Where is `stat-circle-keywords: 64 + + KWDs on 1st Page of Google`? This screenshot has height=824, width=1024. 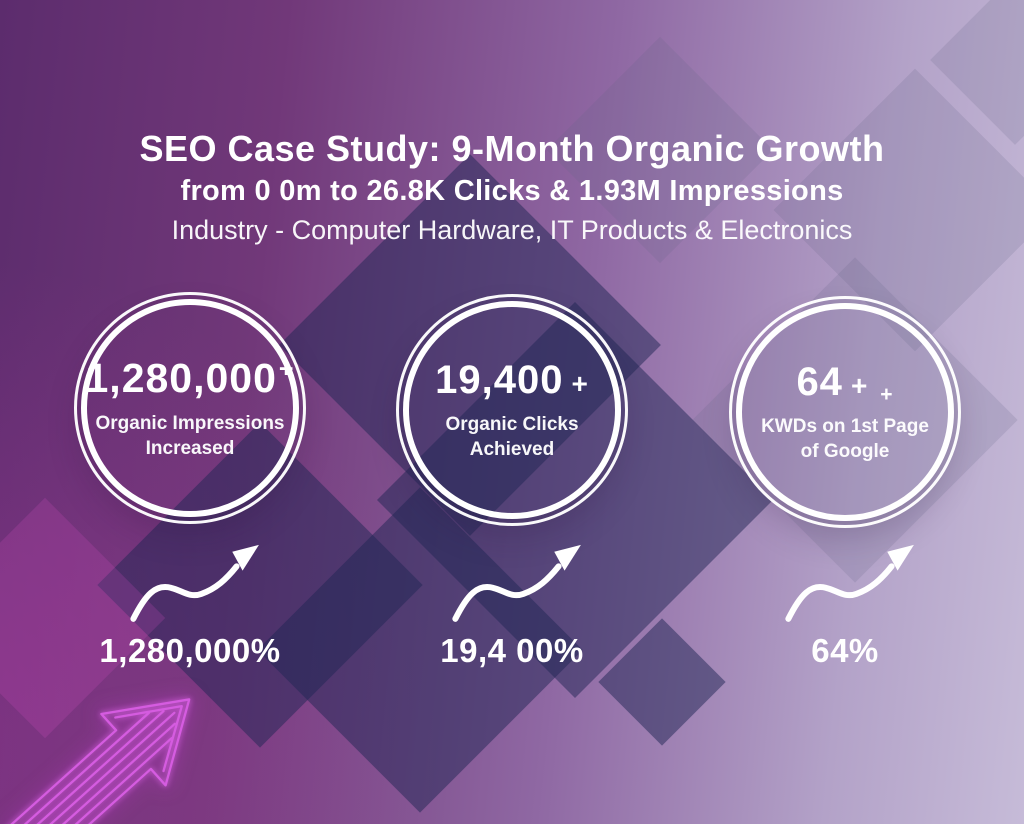
stat-circle-keywords: 64 + + KWDs on 1st Page of Google is located at coordinates (845, 412).